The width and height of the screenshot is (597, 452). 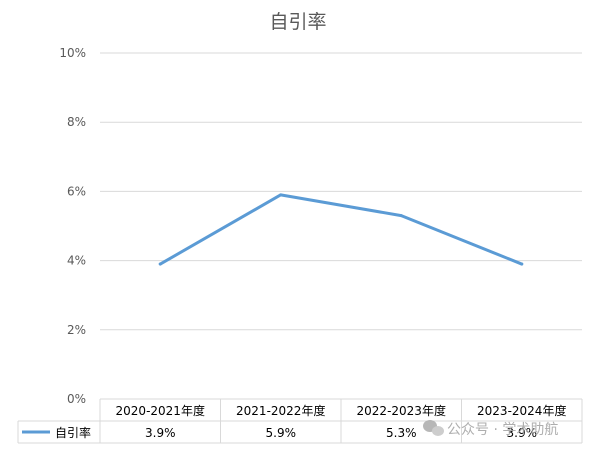 I want to click on x-category-label: 2022-2023年度, so click(x=401, y=410).